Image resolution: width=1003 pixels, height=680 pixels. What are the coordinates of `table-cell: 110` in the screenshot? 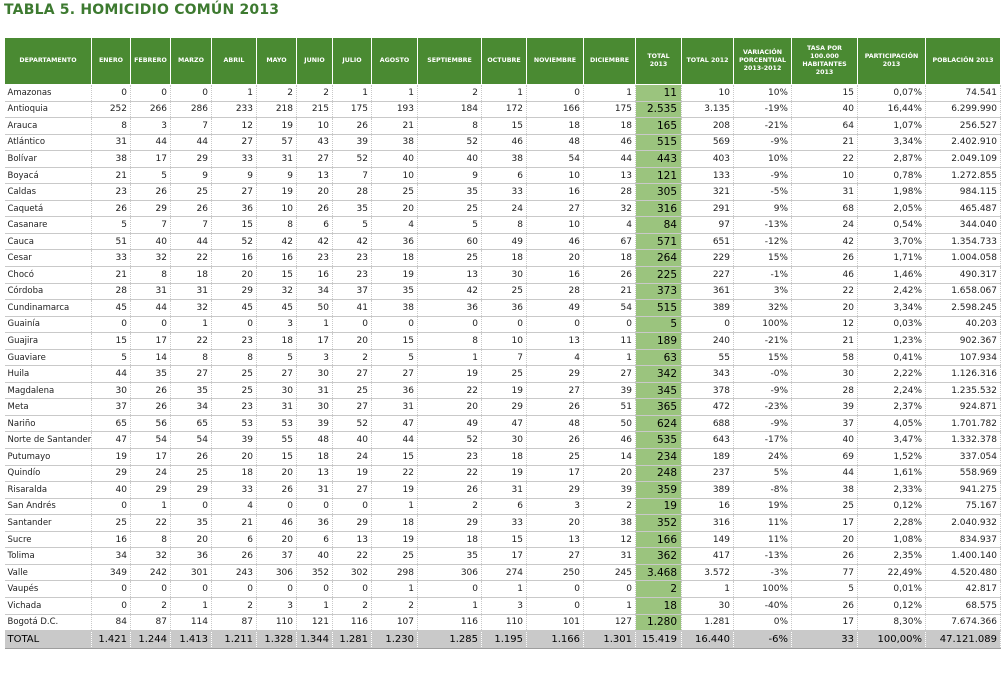 It's located at (276, 623).